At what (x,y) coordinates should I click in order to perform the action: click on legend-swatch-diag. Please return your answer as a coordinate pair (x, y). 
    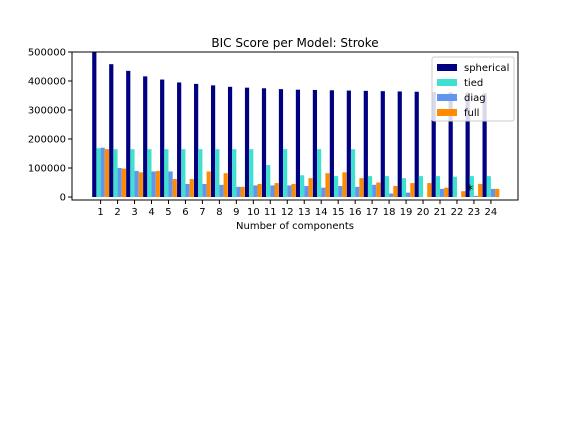
    Looking at the image, I should click on (447, 97).